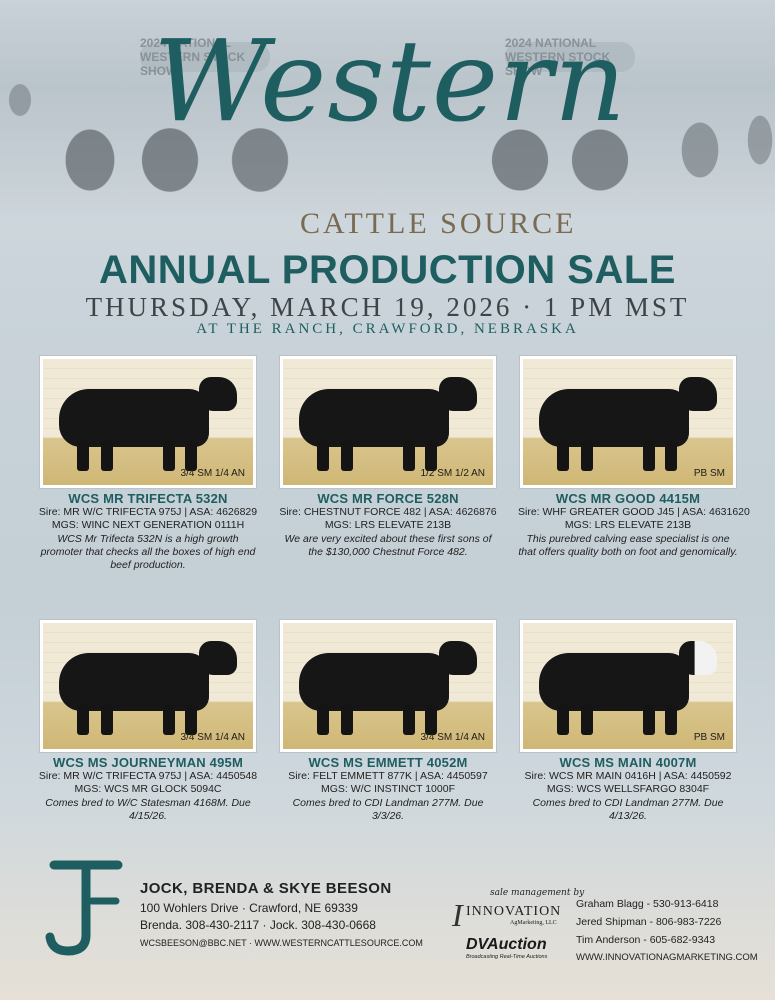 This screenshot has width=775, height=1000. I want to click on contact-jered: Jered Shipman - 806-983-7226, so click(649, 922).